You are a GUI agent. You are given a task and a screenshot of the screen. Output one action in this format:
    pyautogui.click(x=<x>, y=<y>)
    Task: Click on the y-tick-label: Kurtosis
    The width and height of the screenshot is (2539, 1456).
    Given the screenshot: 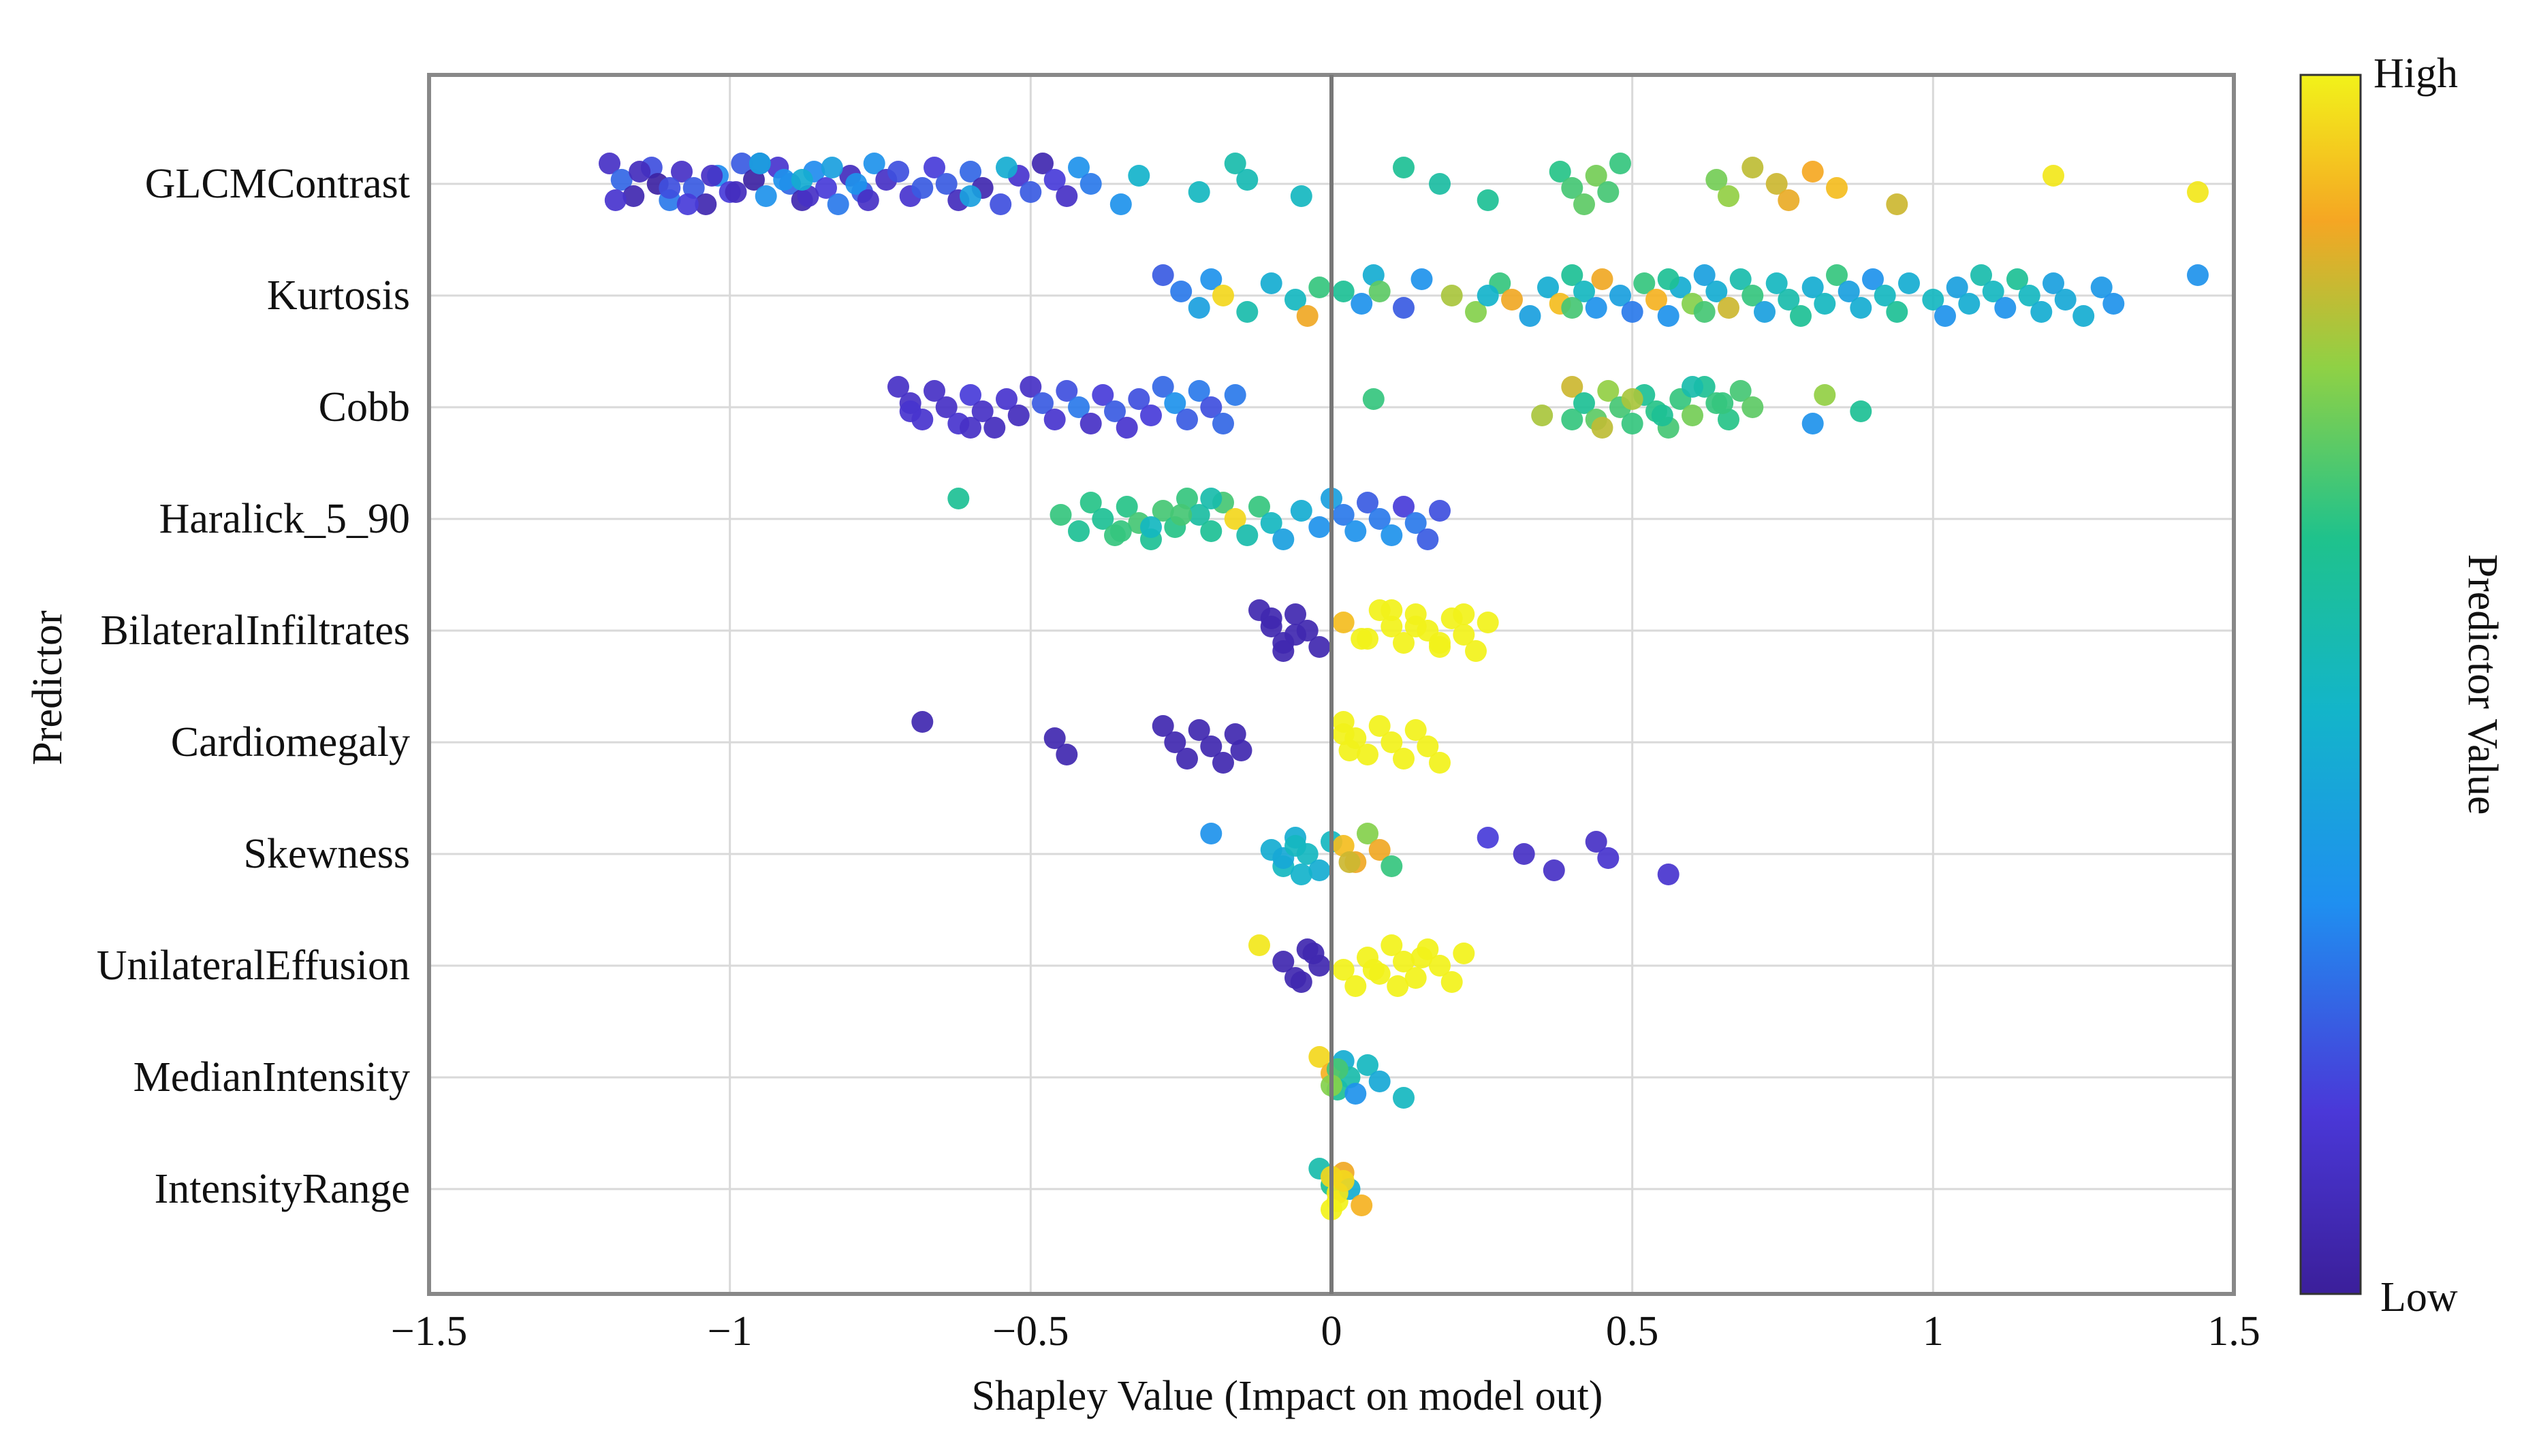 What is the action you would take?
    pyautogui.click(x=338, y=295)
    